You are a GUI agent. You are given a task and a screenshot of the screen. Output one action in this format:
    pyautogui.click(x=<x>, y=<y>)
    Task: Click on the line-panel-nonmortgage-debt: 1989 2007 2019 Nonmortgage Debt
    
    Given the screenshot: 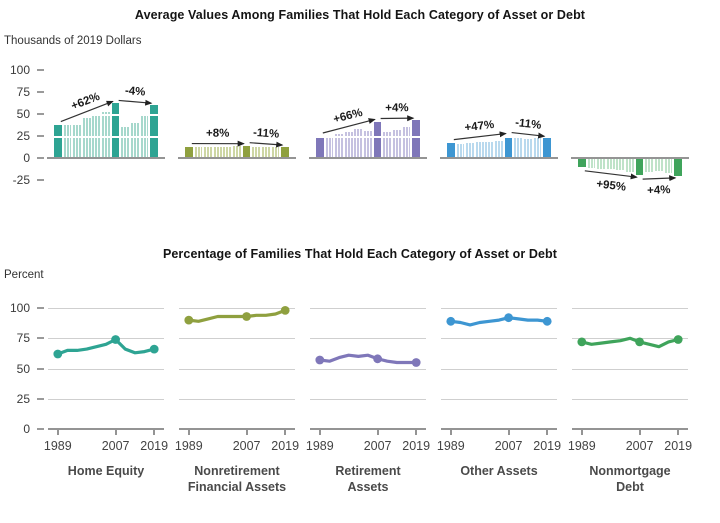 What is the action you would take?
    pyautogui.click(x=630, y=411)
    